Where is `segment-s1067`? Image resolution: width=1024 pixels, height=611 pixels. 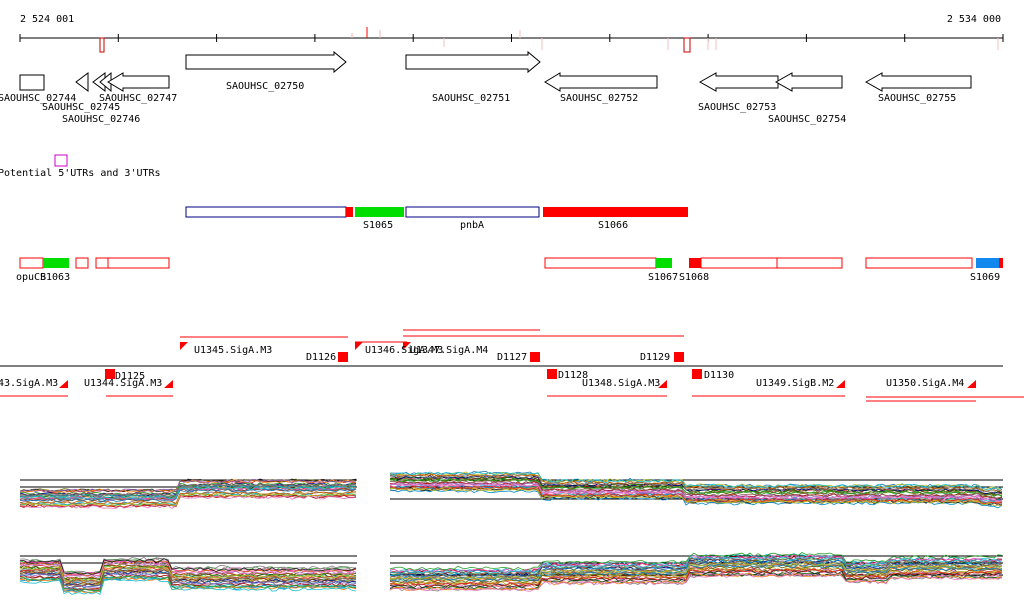 segment-s1067 is located at coordinates (664, 263).